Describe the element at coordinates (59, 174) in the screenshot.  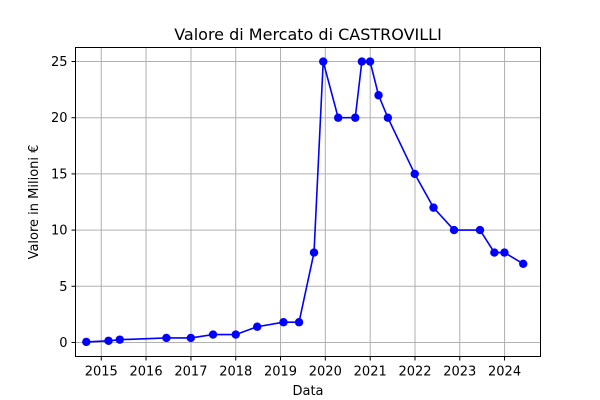
I see `y-tick-label: 15` at that location.